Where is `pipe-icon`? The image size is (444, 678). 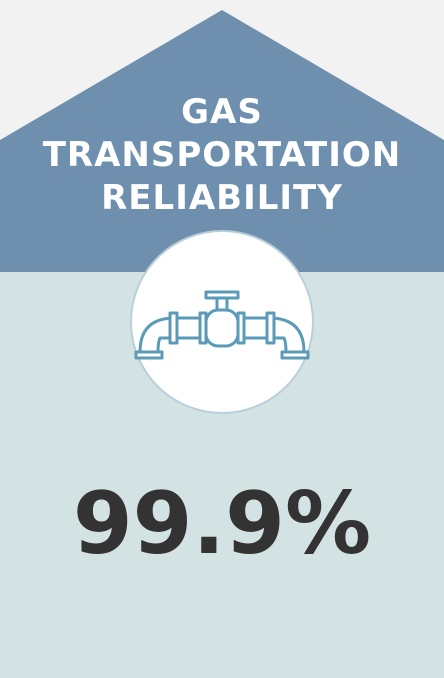
pipe-icon is located at coordinates (222, 325).